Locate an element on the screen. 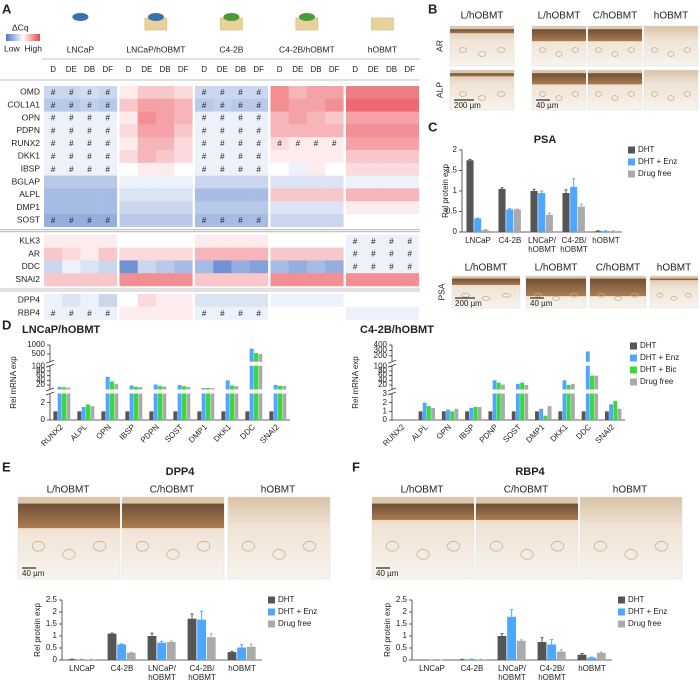  image-label: hOBMT is located at coordinates (671, 16).